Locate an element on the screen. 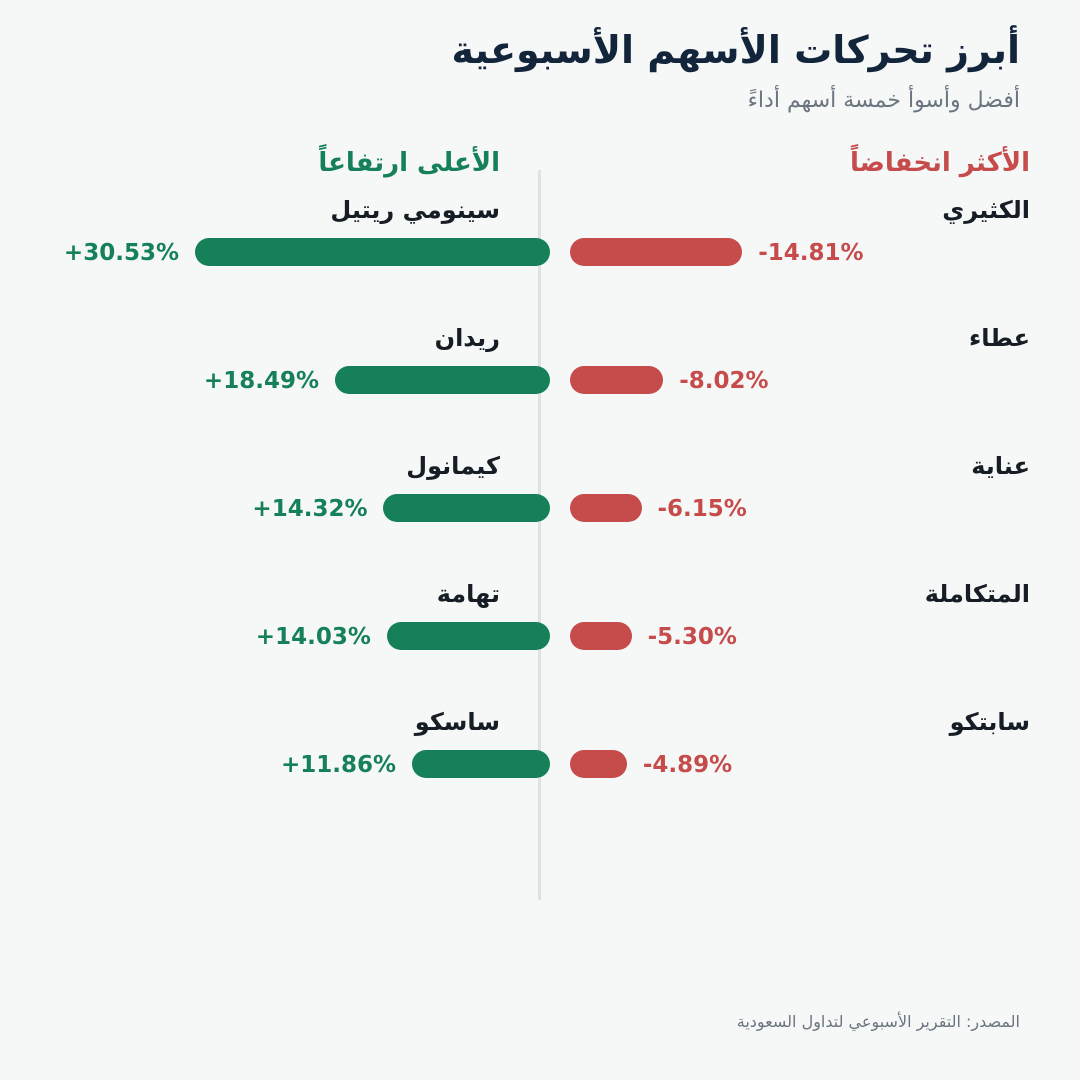  gainer-stock-name: تهامة is located at coordinates (468, 594).